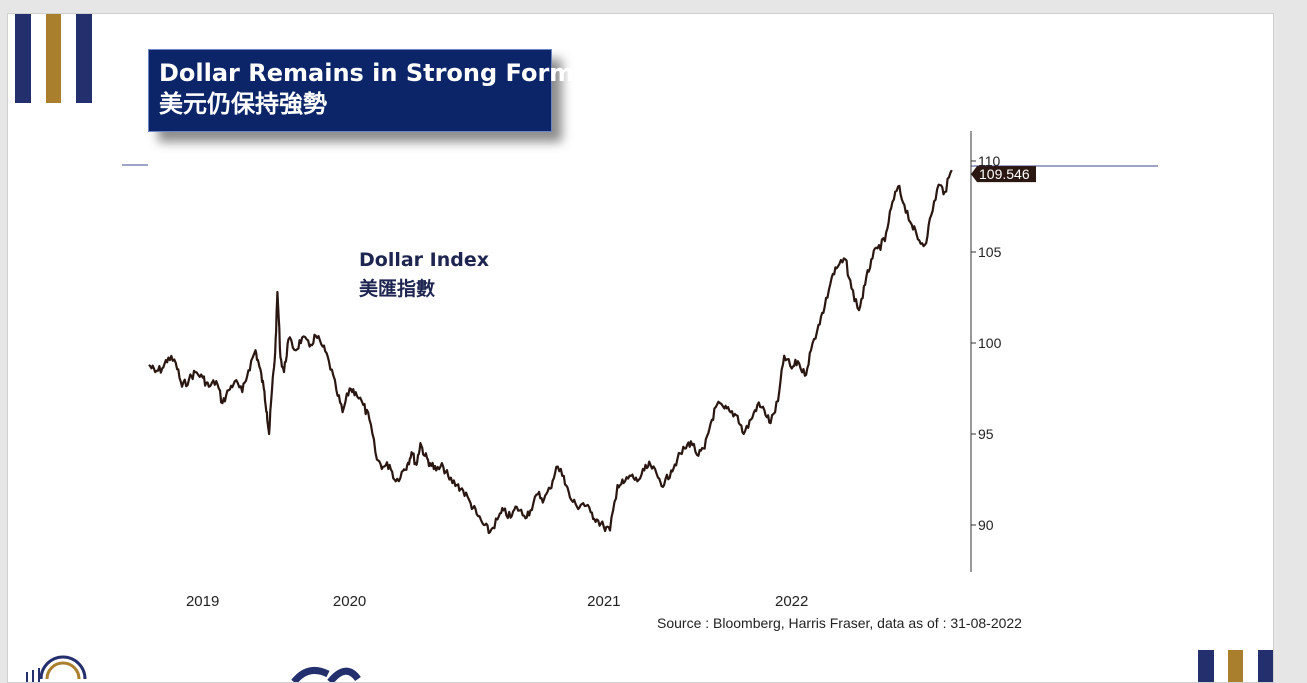 The image size is (1307, 683). I want to click on x-tick-label: 2020, so click(349, 601).